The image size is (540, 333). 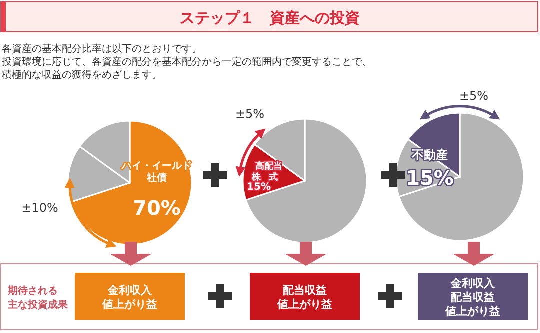 What do you see at coordinates (157, 208) in the screenshot?
I see `data-label: 70%` at bounding box center [157, 208].